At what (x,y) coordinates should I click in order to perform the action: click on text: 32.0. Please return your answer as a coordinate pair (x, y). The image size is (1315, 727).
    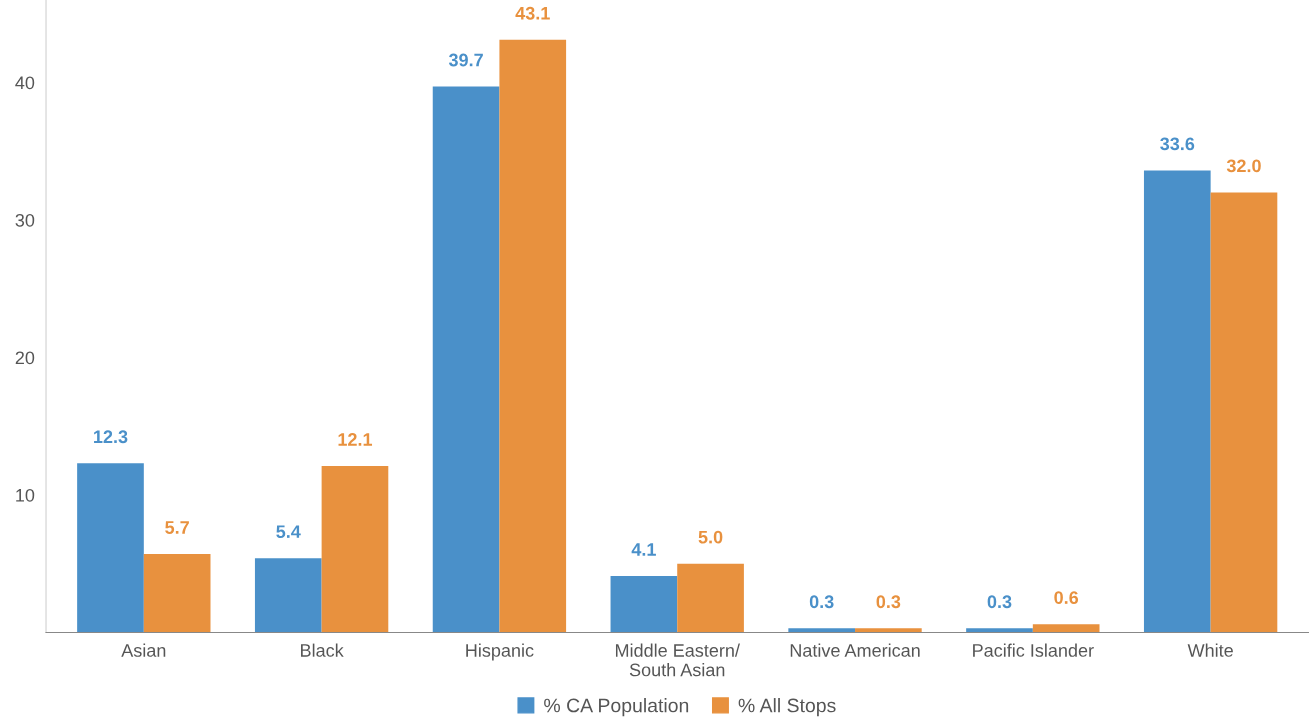
    Looking at the image, I should click on (1243, 166).